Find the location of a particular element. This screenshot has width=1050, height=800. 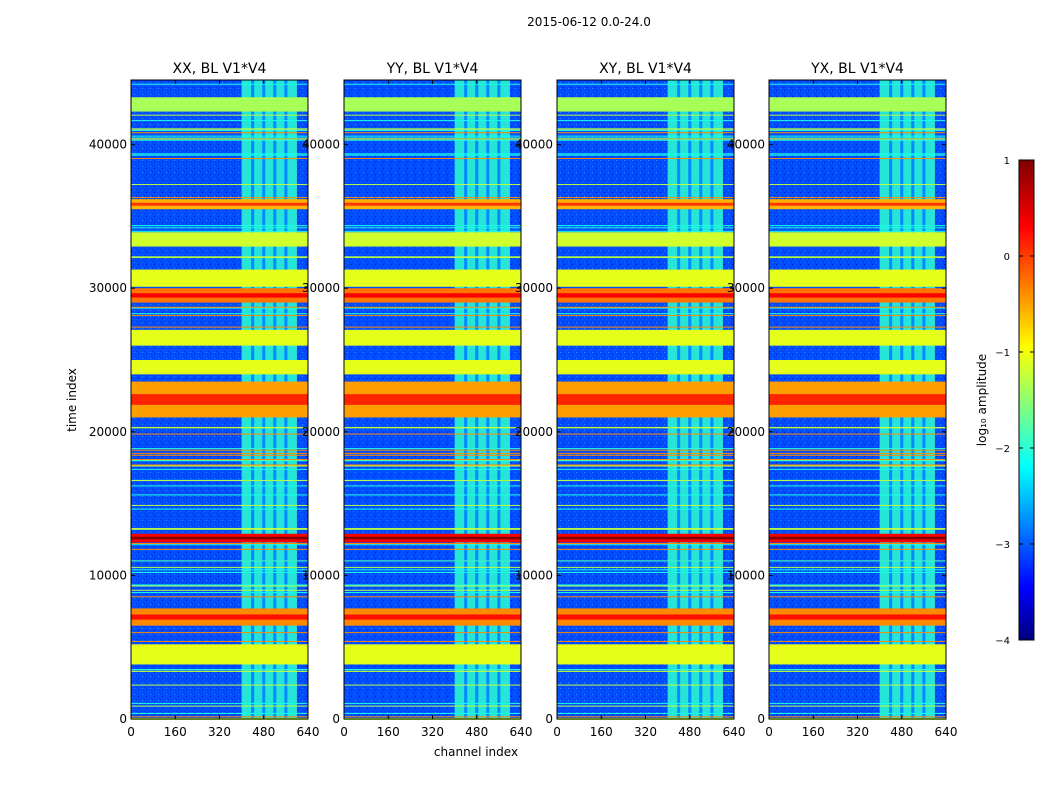

x-tick-label: 320 is located at coordinates (432, 732).